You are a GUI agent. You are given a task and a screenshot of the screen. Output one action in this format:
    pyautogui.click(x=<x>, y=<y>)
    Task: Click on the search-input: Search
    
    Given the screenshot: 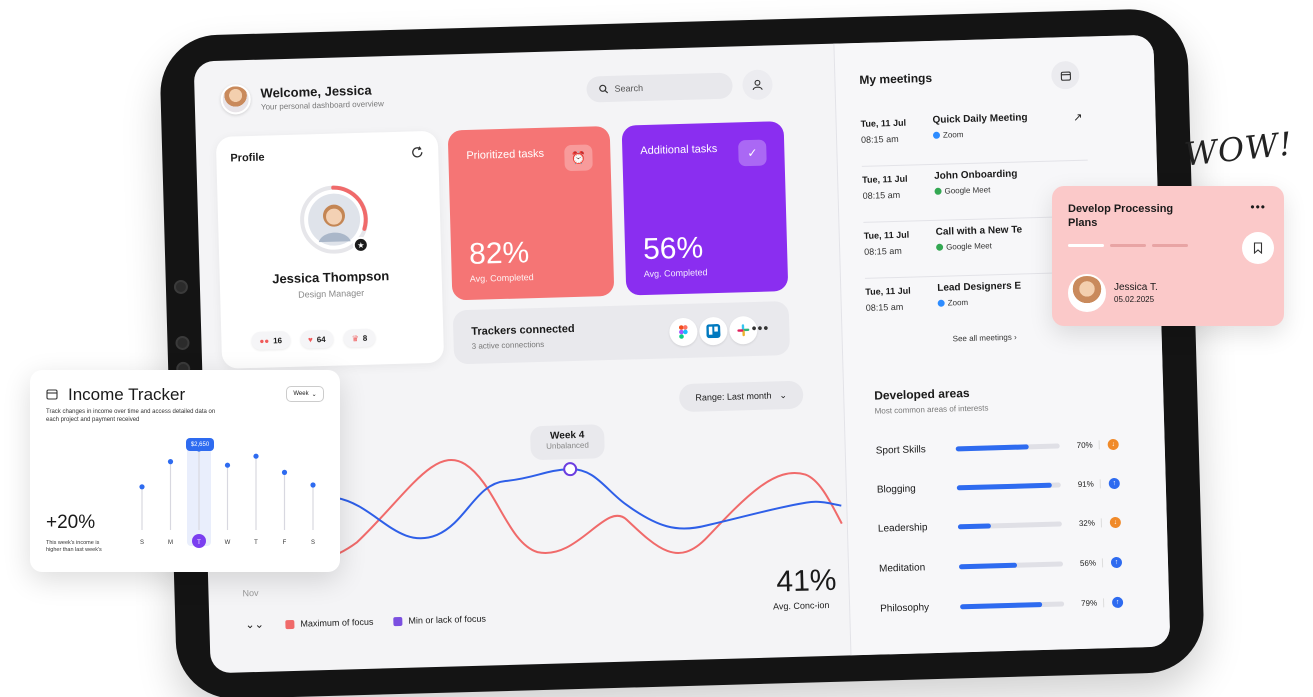 What is the action you would take?
    pyautogui.click(x=659, y=87)
    